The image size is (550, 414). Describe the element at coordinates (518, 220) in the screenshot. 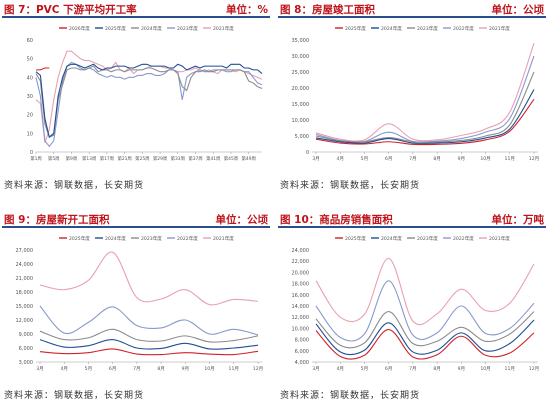

I see `unit-label: 单位：万吨` at that location.